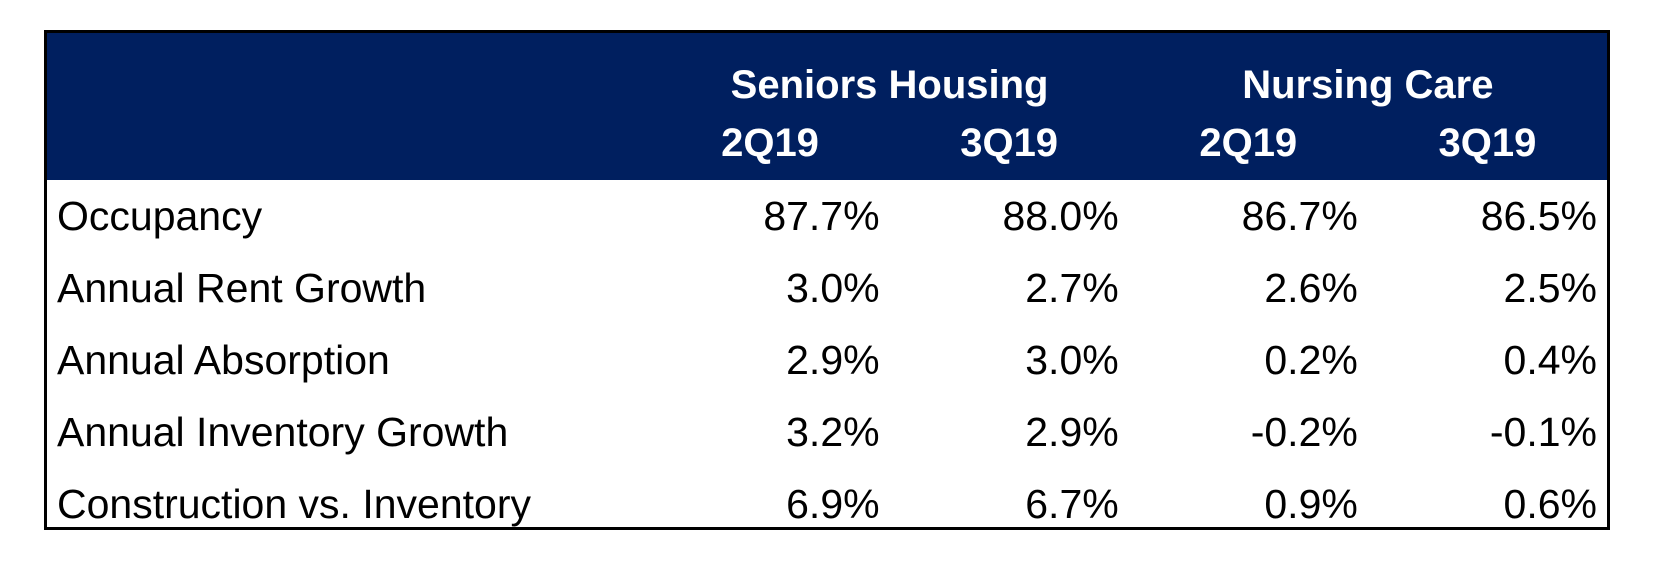  I want to click on row-label: Annual Inventory Growth, so click(283, 431).